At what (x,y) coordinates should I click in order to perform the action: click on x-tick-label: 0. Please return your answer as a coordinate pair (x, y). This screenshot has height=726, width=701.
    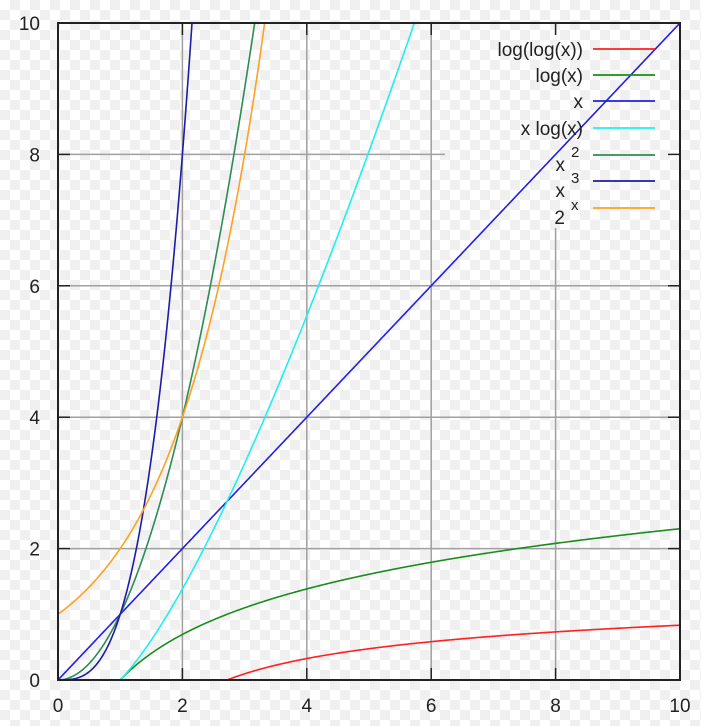
    Looking at the image, I should click on (58, 706).